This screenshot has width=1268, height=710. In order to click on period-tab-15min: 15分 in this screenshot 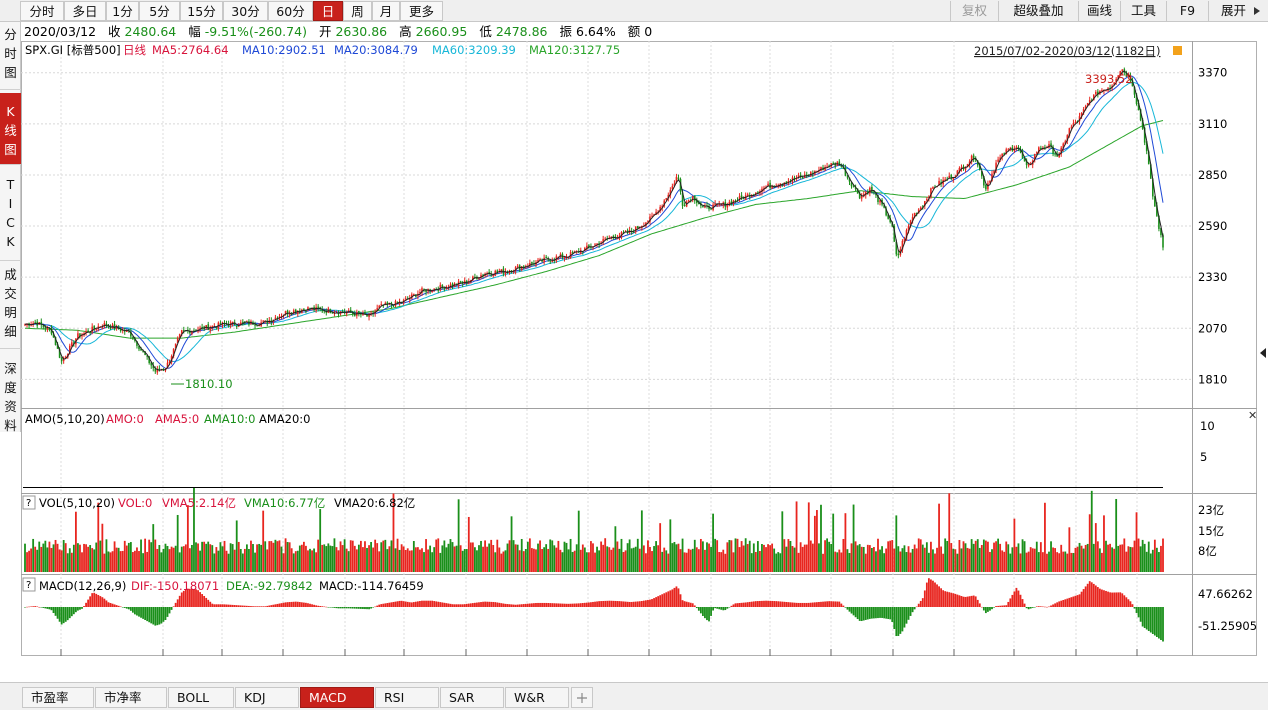, I will do `click(201, 11)`.